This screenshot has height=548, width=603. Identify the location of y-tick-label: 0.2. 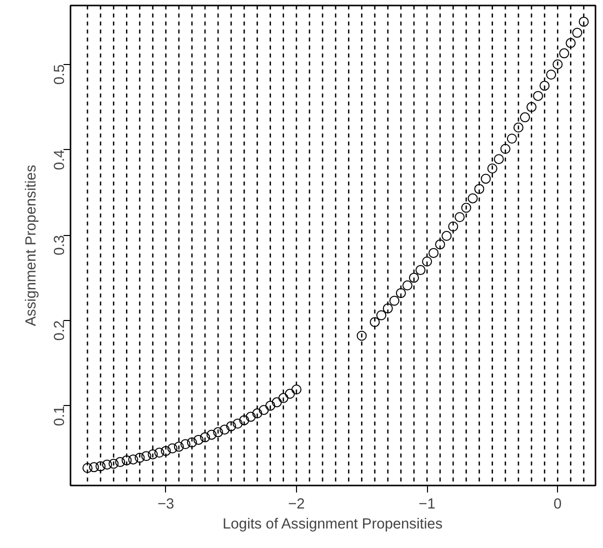
(60, 330).